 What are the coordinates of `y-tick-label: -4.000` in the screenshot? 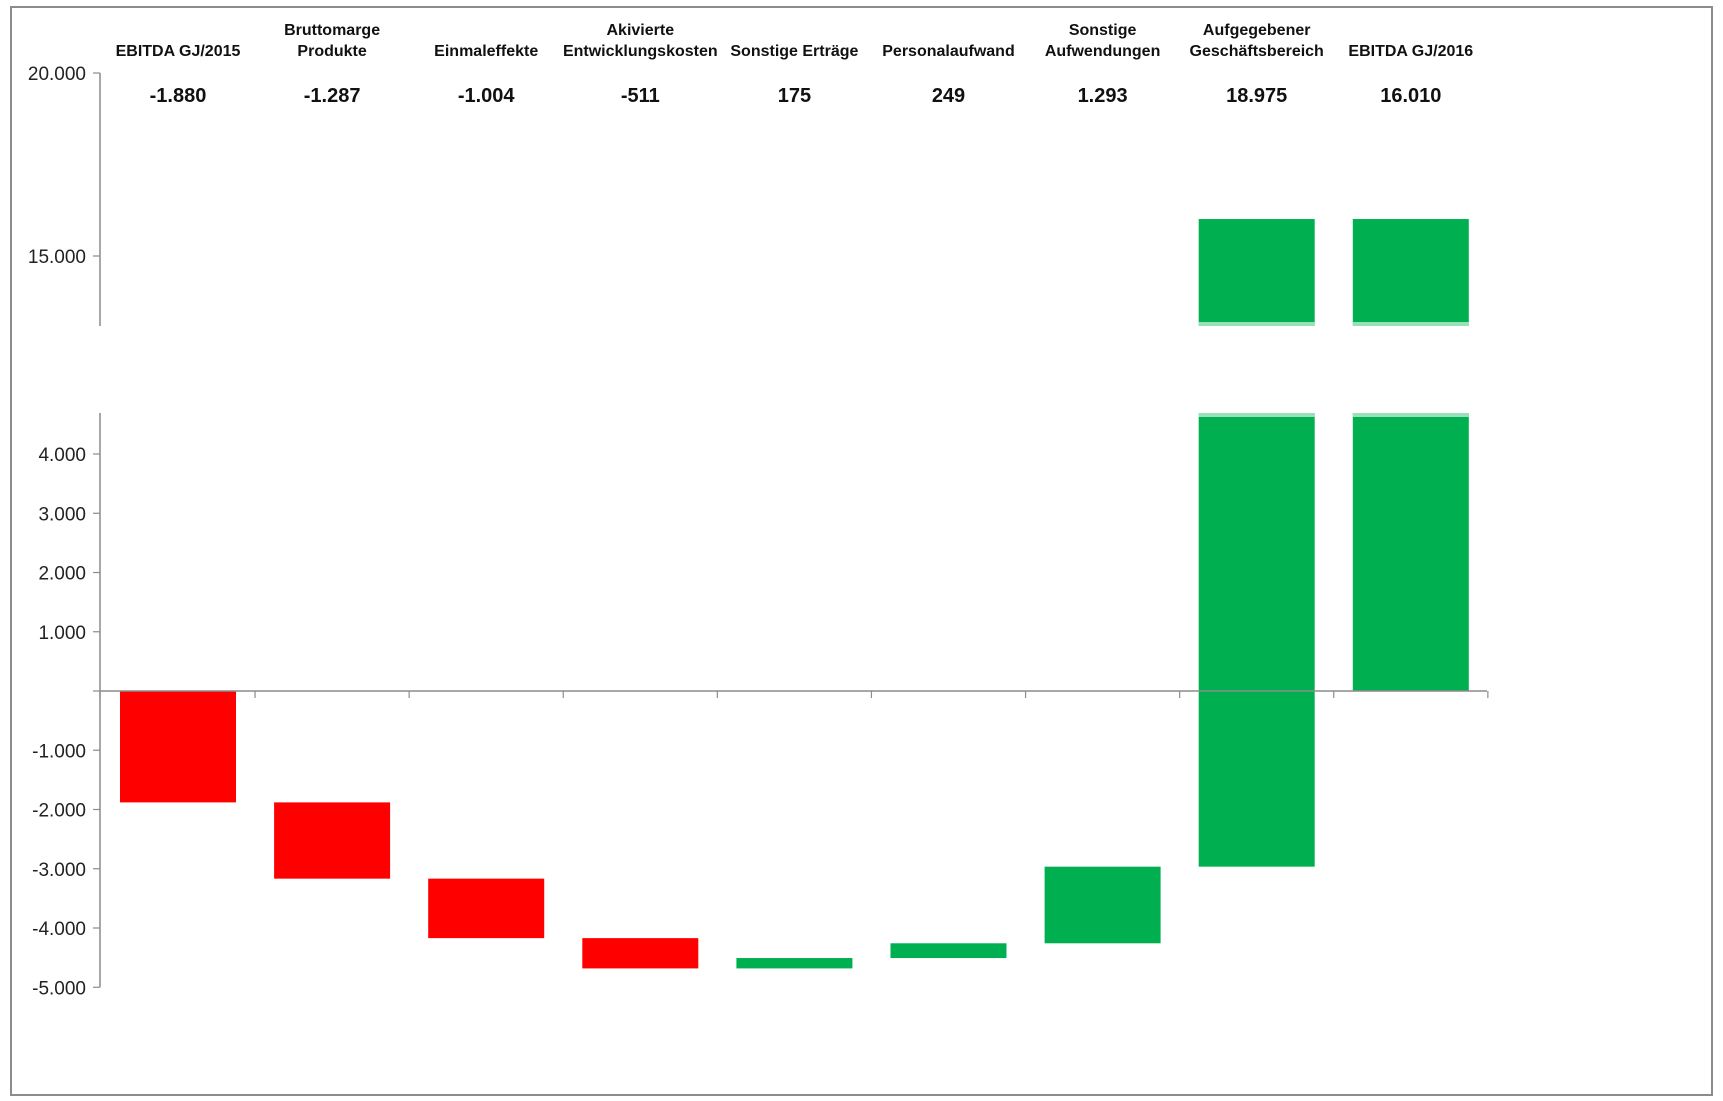 It's located at (59, 929).